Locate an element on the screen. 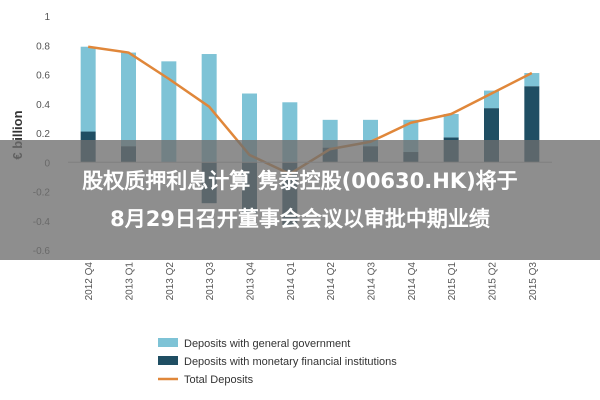 The width and height of the screenshot is (600, 400). headline-line-2: 8月29日召开董事会会议以审批中期业绩 is located at coordinates (300, 219).